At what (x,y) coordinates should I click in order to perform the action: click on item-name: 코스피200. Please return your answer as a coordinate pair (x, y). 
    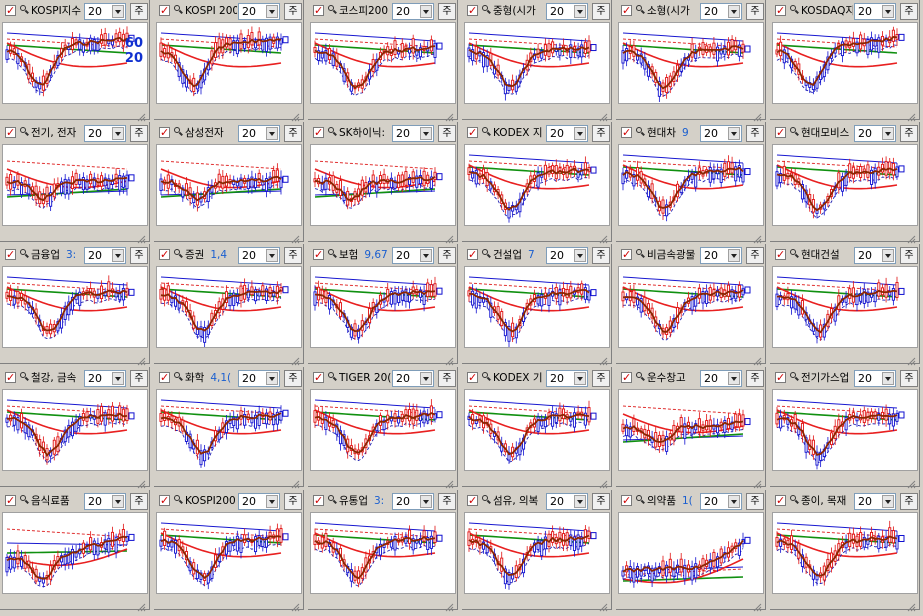
    Looking at the image, I should click on (365, 11).